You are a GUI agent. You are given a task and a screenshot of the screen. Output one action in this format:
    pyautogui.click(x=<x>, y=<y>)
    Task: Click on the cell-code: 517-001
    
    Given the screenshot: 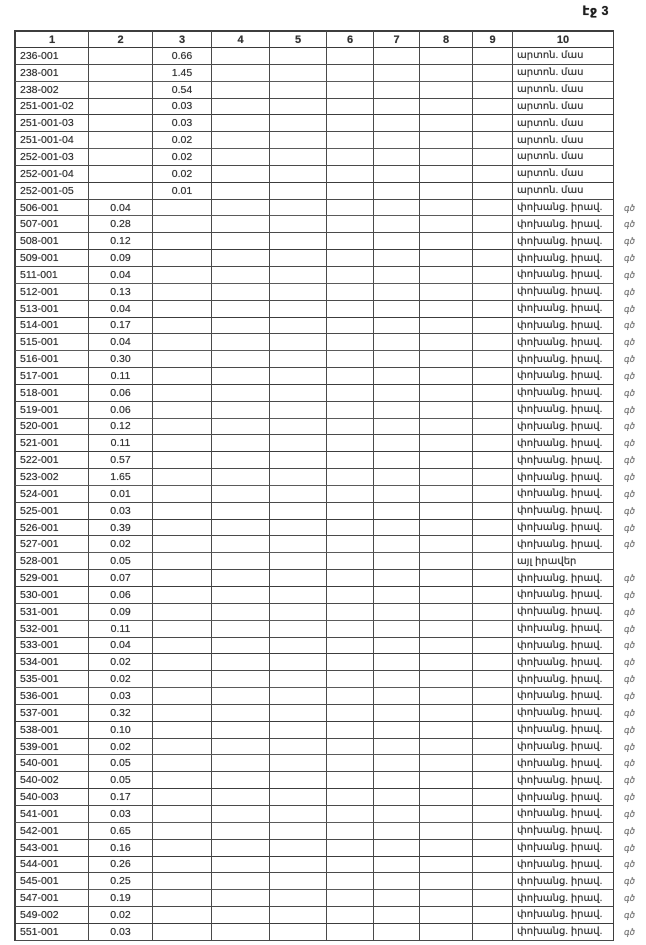 What is the action you would take?
    pyautogui.click(x=51, y=376)
    